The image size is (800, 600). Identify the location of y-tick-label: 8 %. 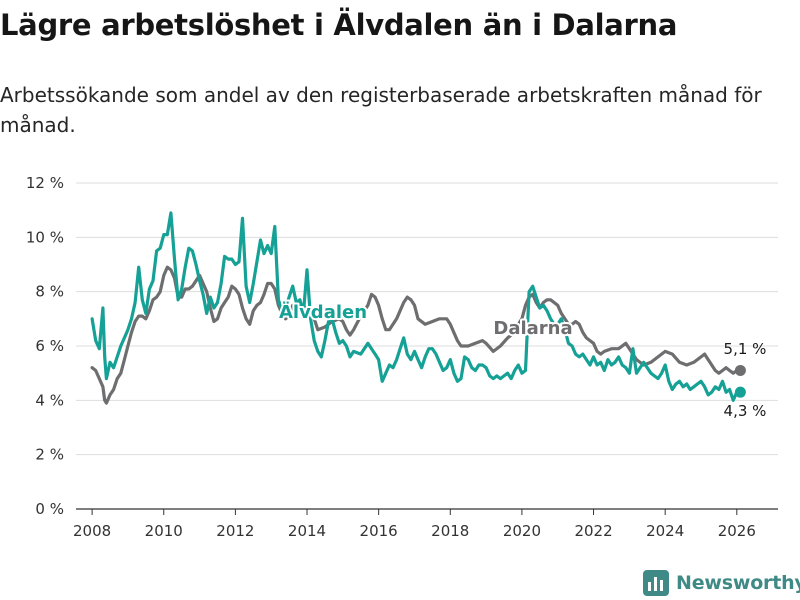
(49, 292).